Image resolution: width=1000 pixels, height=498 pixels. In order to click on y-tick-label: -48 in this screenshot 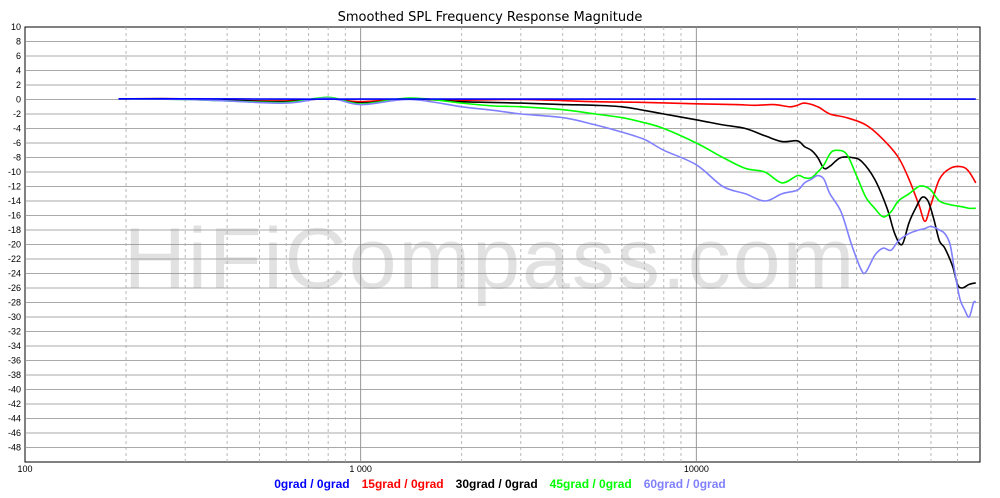, I will do `click(14, 448)`.